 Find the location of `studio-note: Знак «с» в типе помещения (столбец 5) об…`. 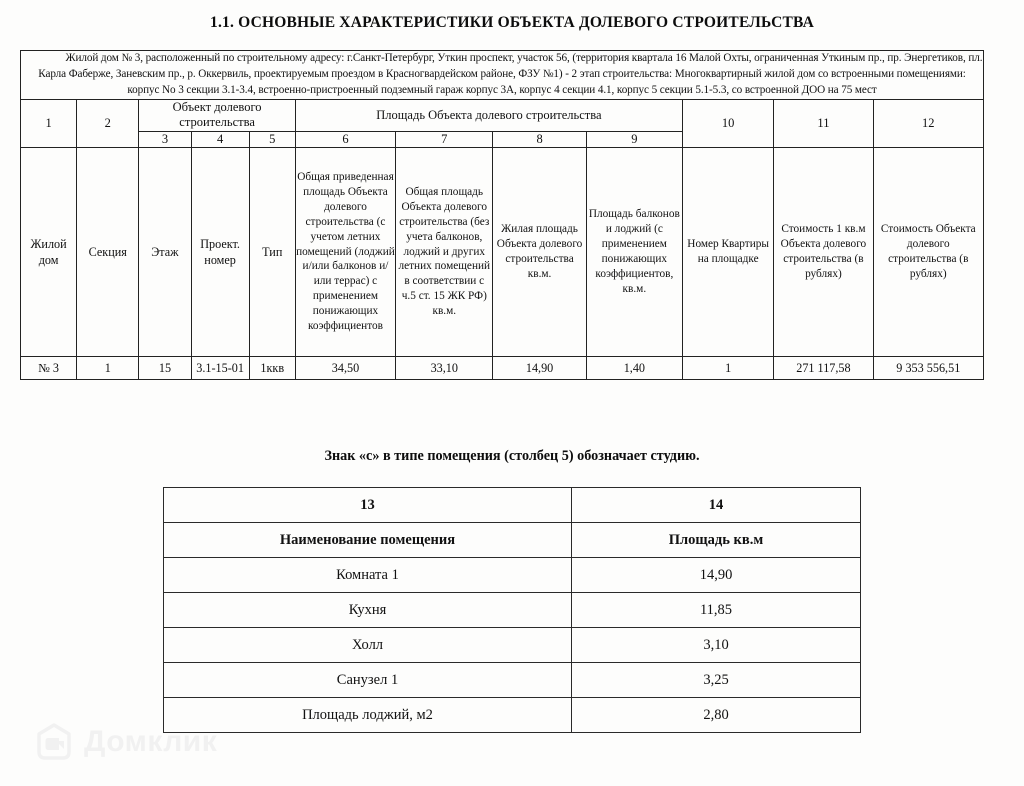

studio-note: Знак «с» в типе помещения (столбец 5) об… is located at coordinates (512, 456).